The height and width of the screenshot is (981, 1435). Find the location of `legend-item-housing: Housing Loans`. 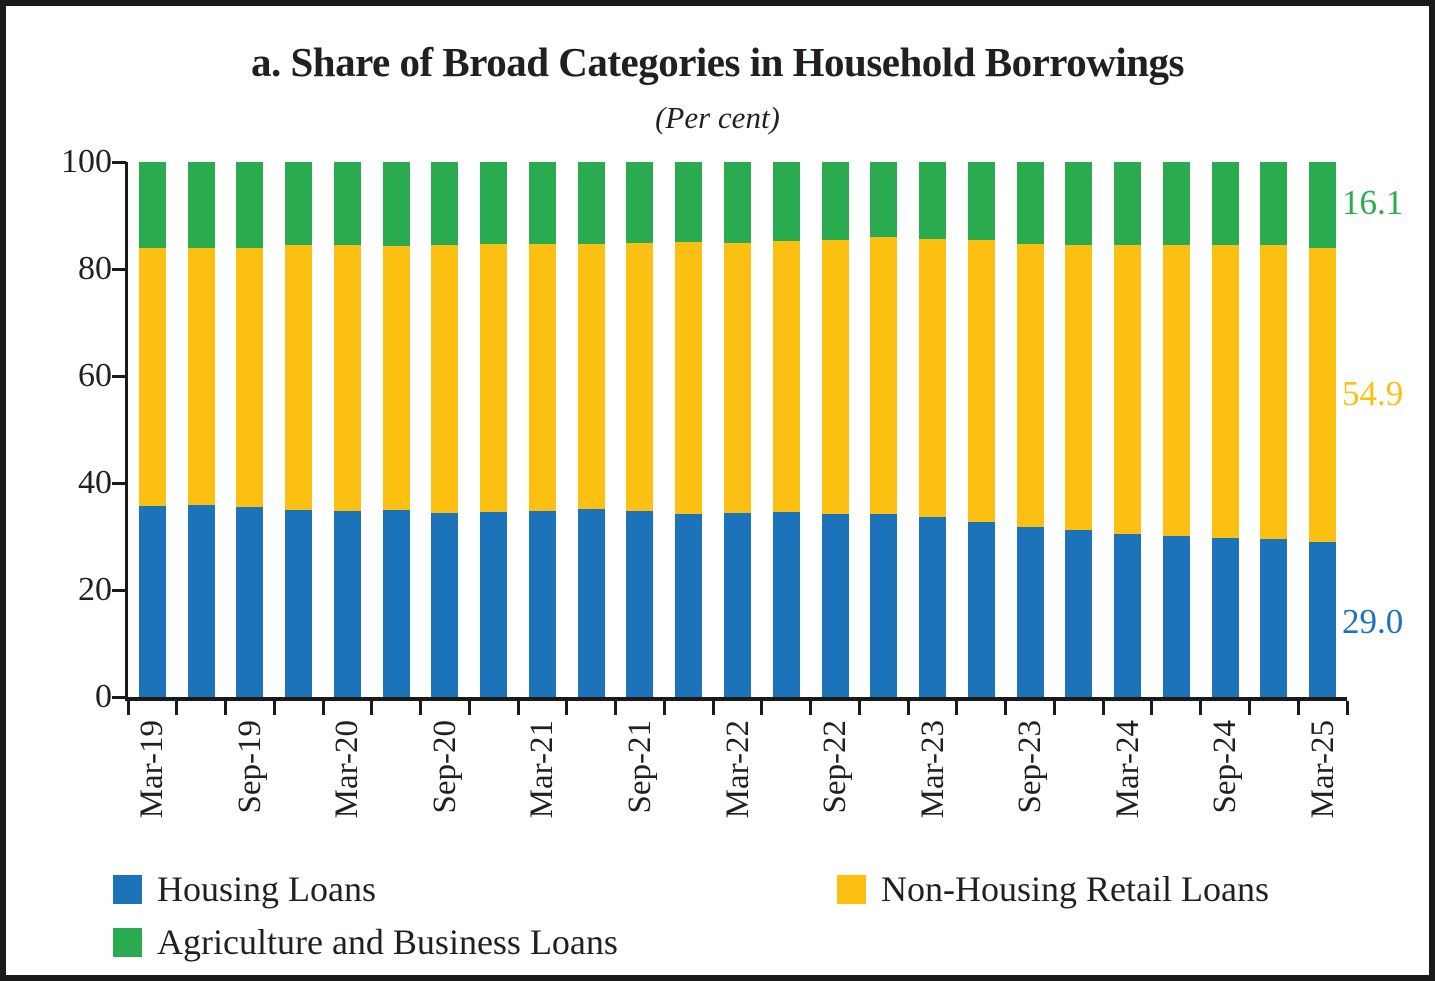

legend-item-housing: Housing Loans is located at coordinates (244, 889).